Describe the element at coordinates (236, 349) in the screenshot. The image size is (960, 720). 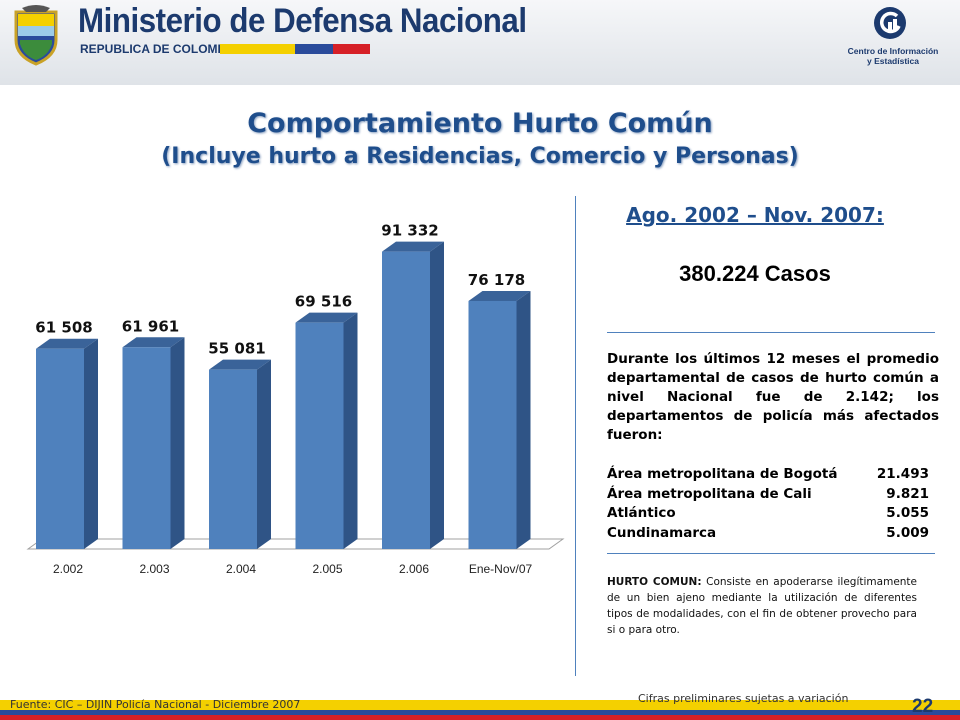
I see `data-label: 55 081` at that location.